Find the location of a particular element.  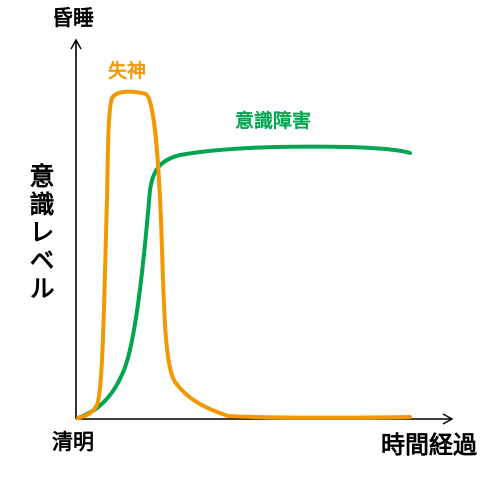

y-axis-top-label: 昏睡 is located at coordinates (73, 18).